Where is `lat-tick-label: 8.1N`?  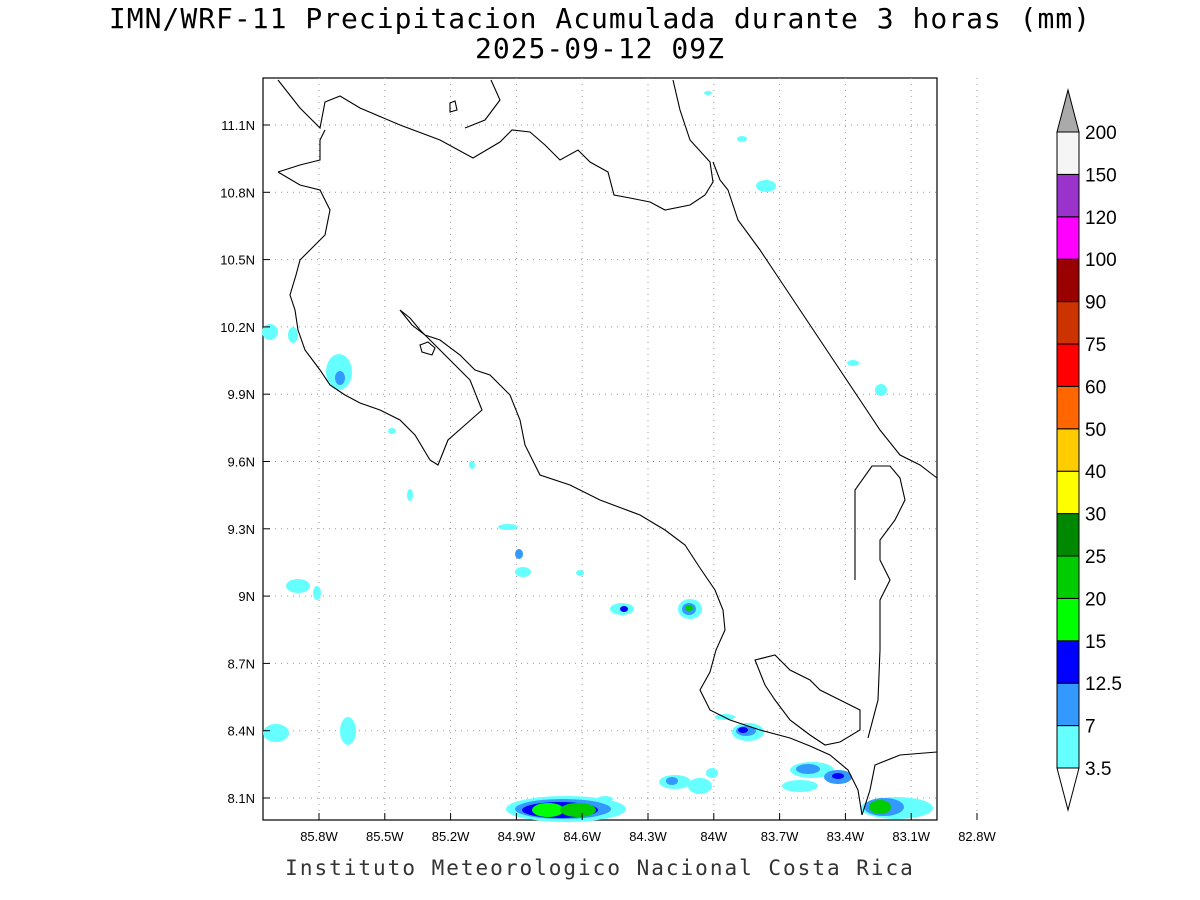
lat-tick-label: 8.1N is located at coordinates (241, 798).